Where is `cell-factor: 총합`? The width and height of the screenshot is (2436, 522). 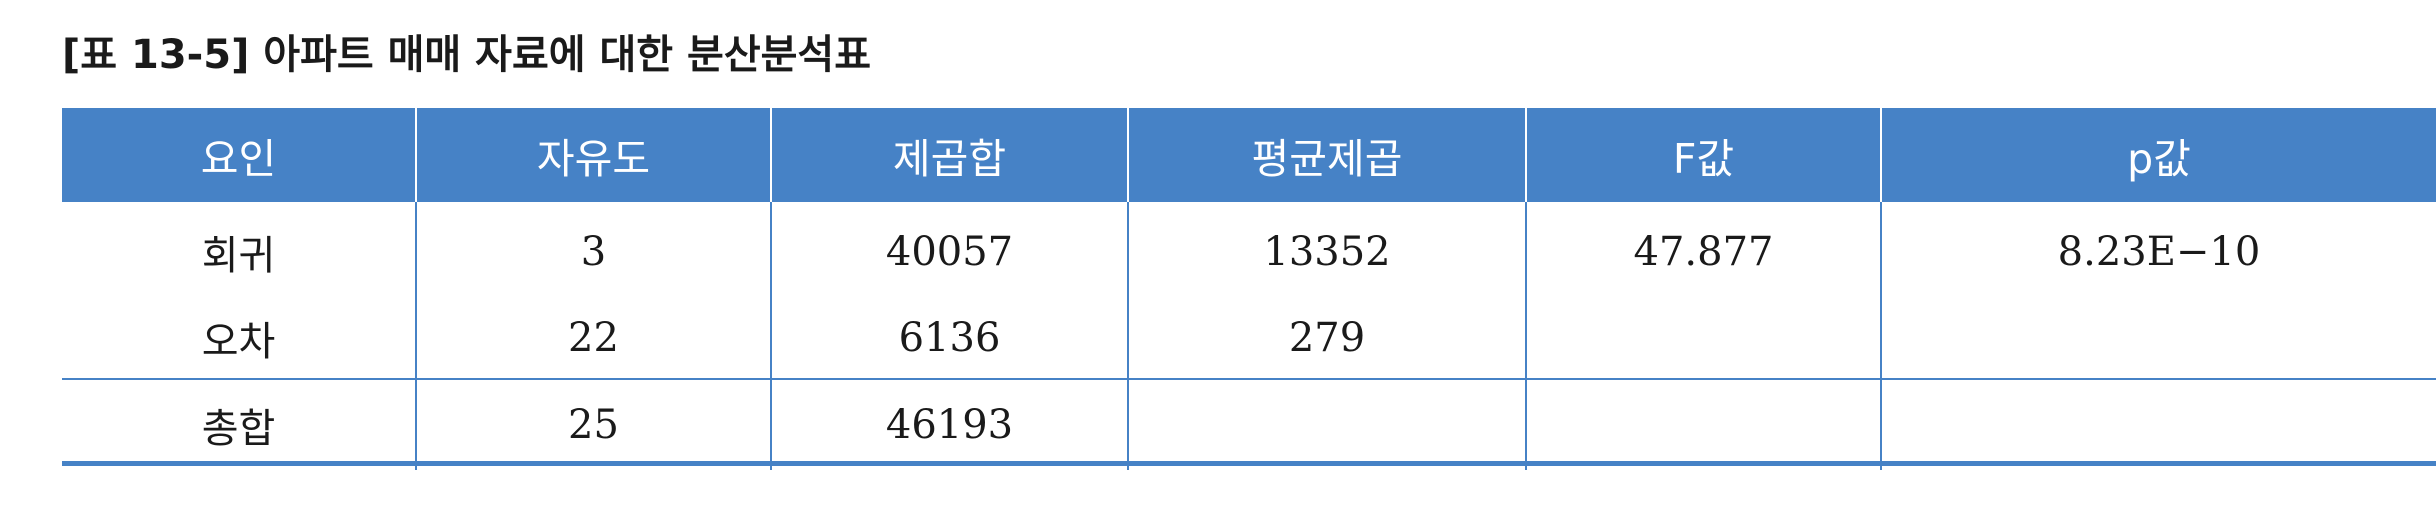
cell-factor: 총합 is located at coordinates (239, 424).